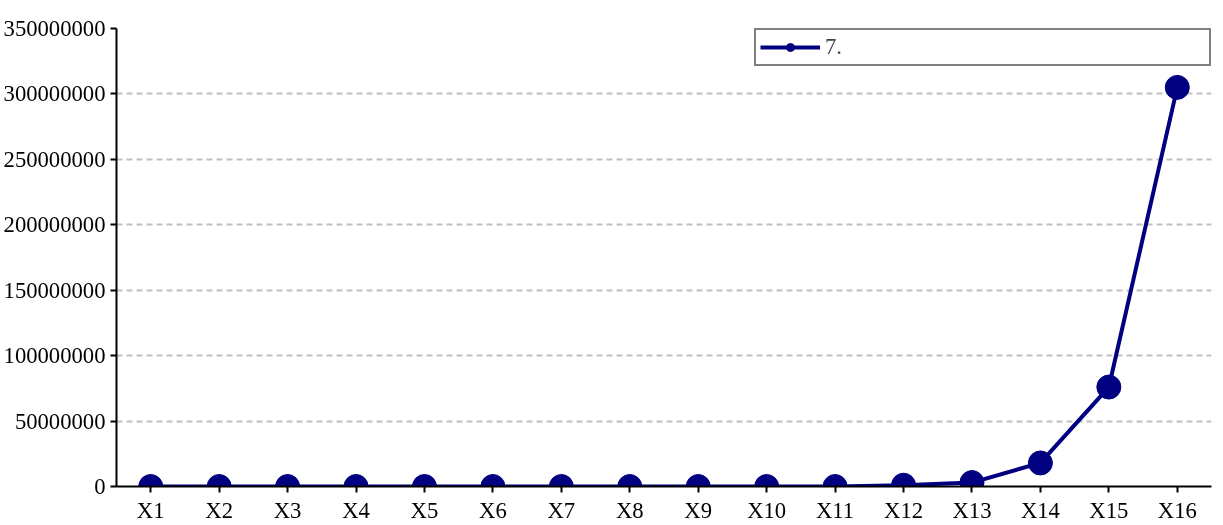 This screenshot has width=1223, height=525. What do you see at coordinates (100, 486) in the screenshot?
I see `y-tick-label: 0` at bounding box center [100, 486].